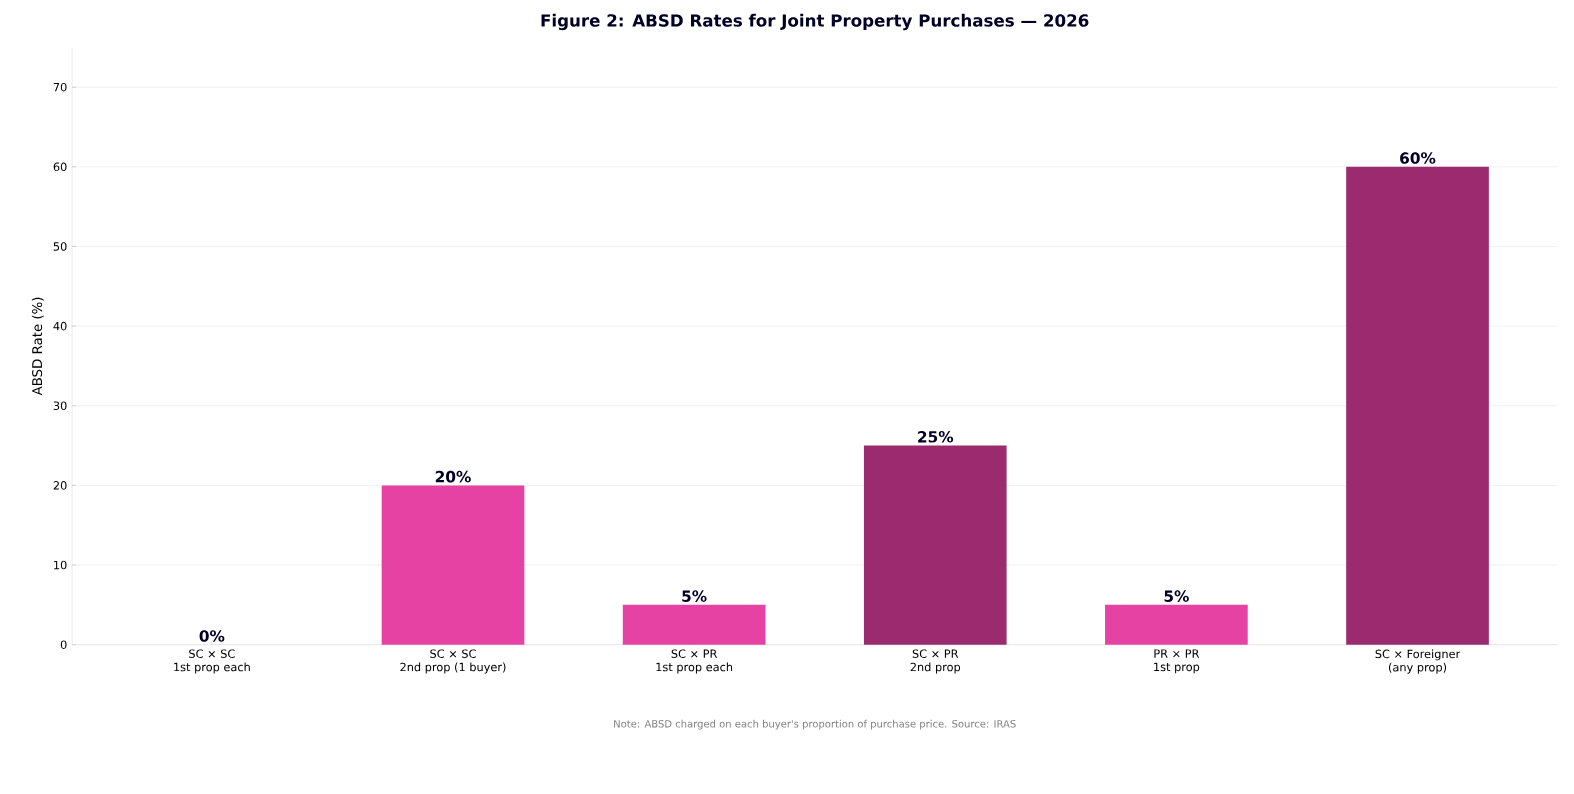 The image size is (1574, 794). I want to click on y-axis-title: ABSD Rate (%), so click(37, 346).